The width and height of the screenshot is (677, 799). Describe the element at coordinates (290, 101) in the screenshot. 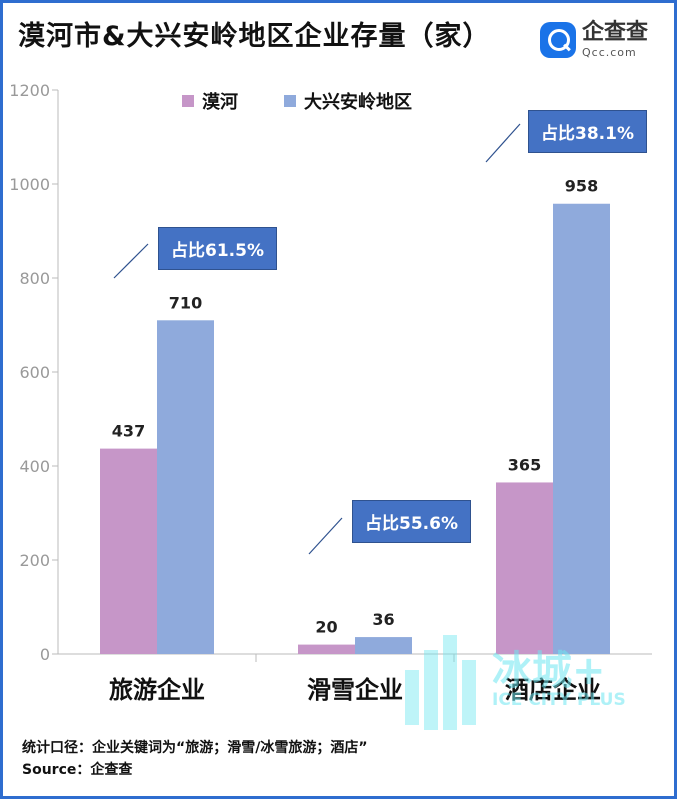

I see `legend-swatch-dxal` at that location.